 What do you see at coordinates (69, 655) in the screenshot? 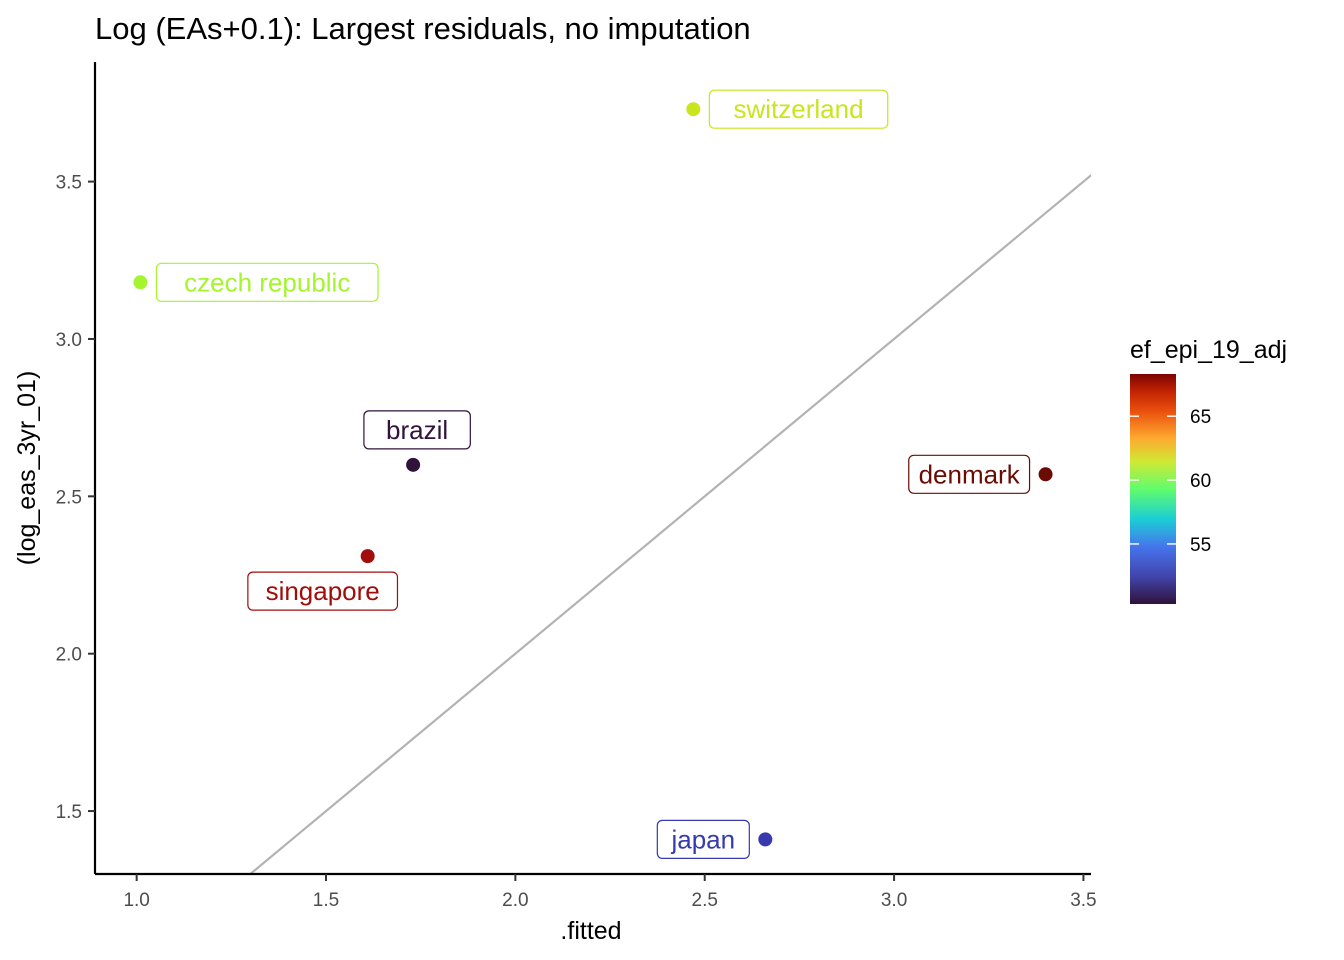
I see `y-tick-label: 2.0` at bounding box center [69, 655].